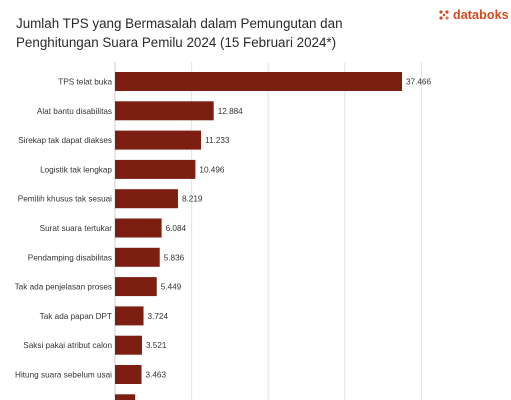 The height and width of the screenshot is (400, 511). Describe the element at coordinates (70, 257) in the screenshot. I see `category-label: Pendamping disabilitas` at that location.